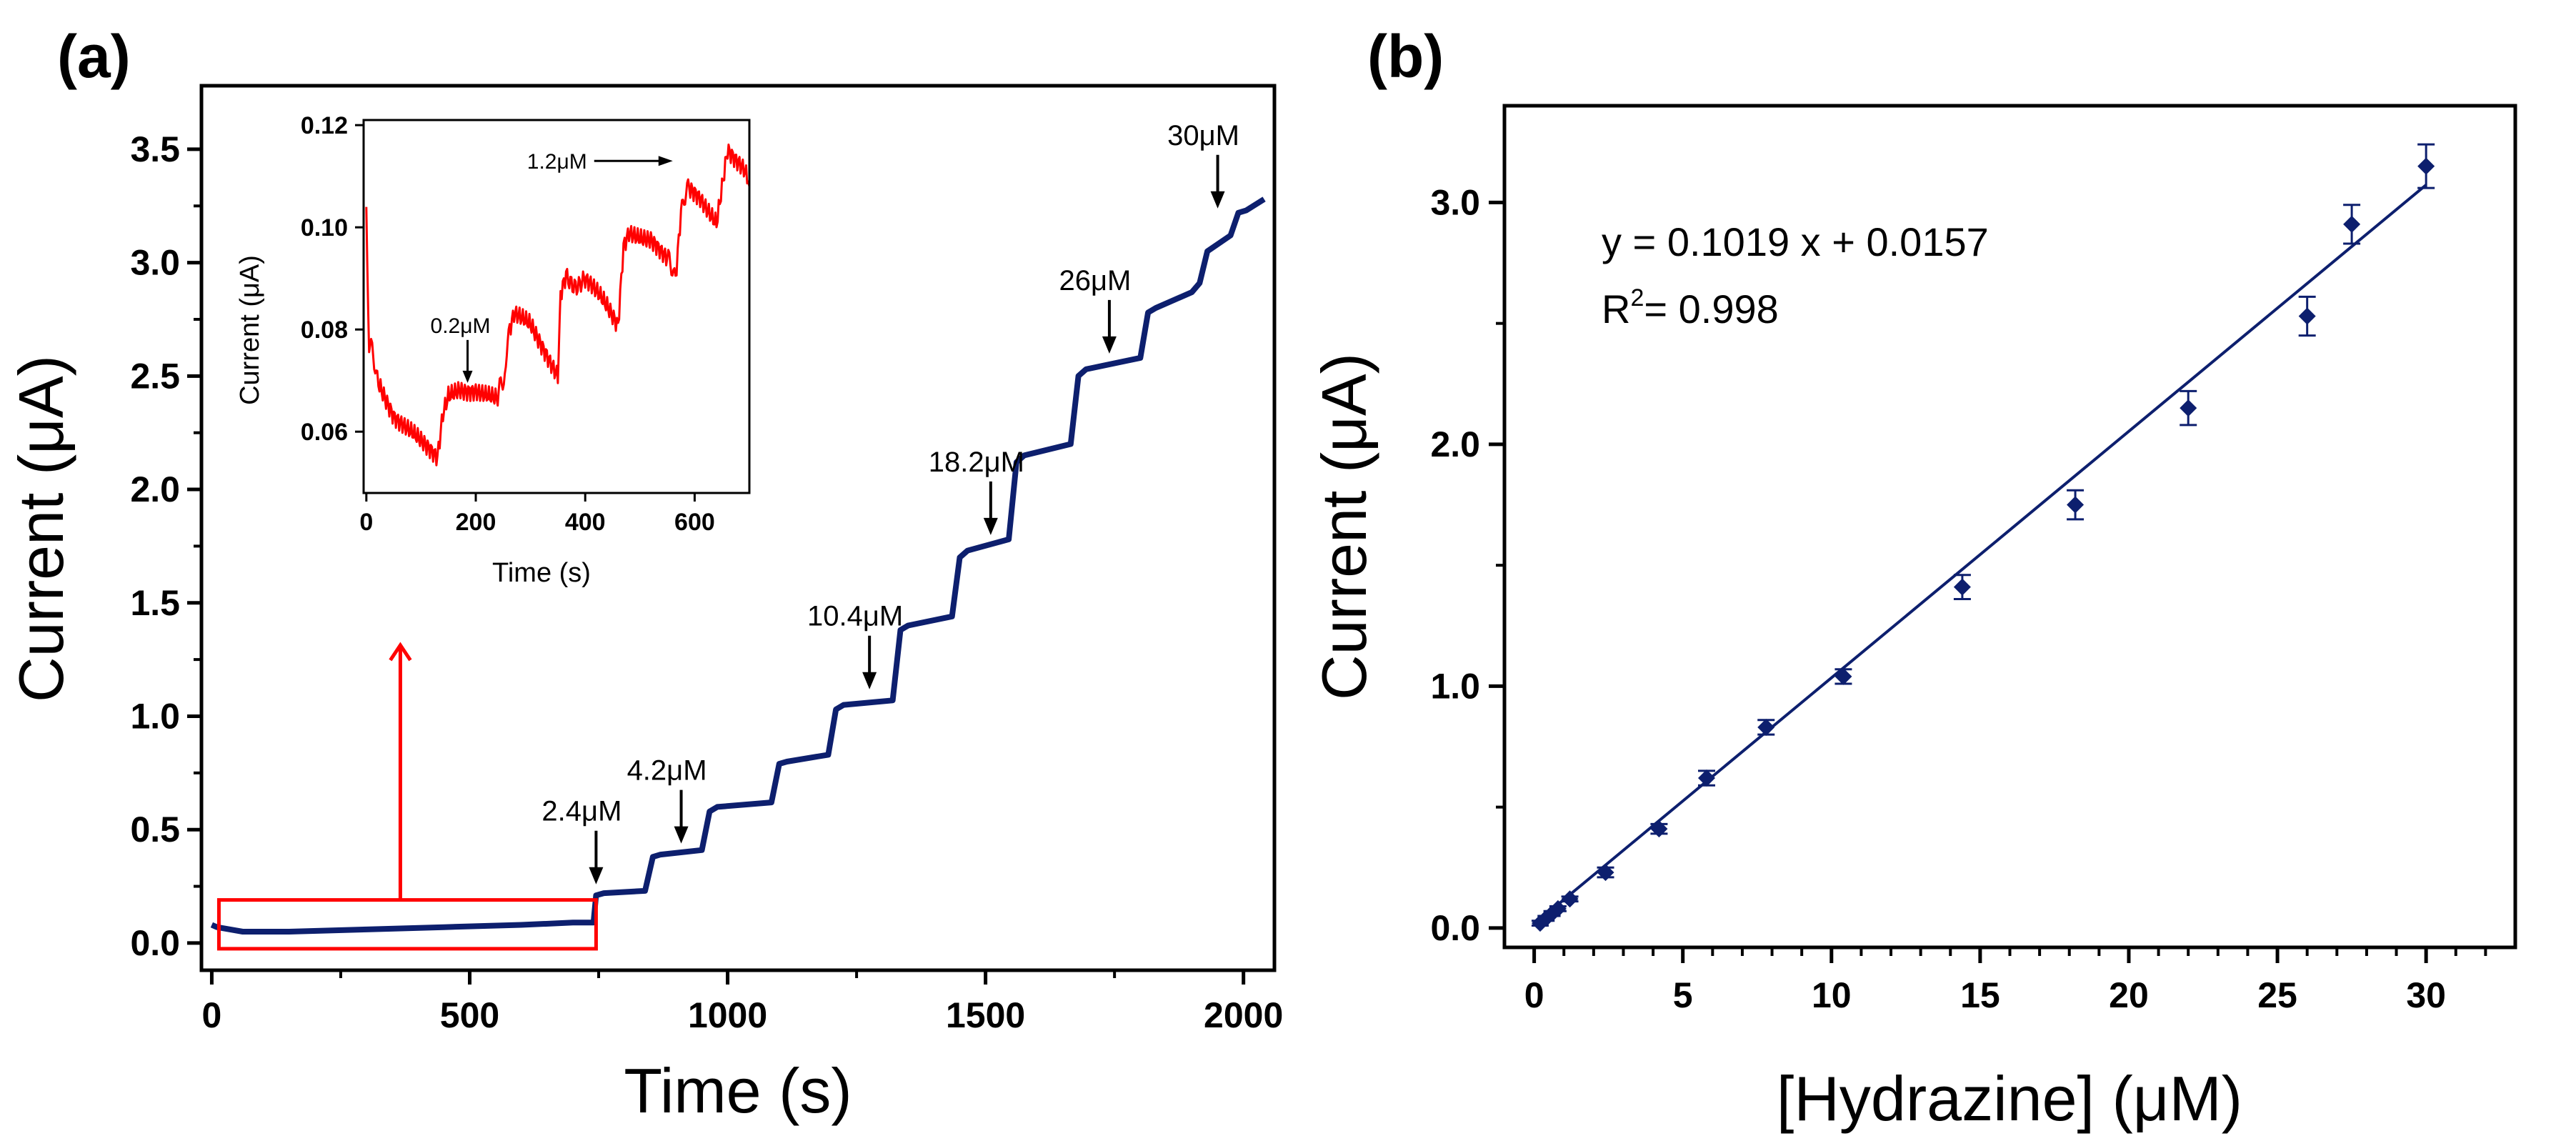 Image resolution: width=2576 pixels, height=1146 pixels. I want to click on panel-a-annotation-label: 18.2μM, so click(977, 462).